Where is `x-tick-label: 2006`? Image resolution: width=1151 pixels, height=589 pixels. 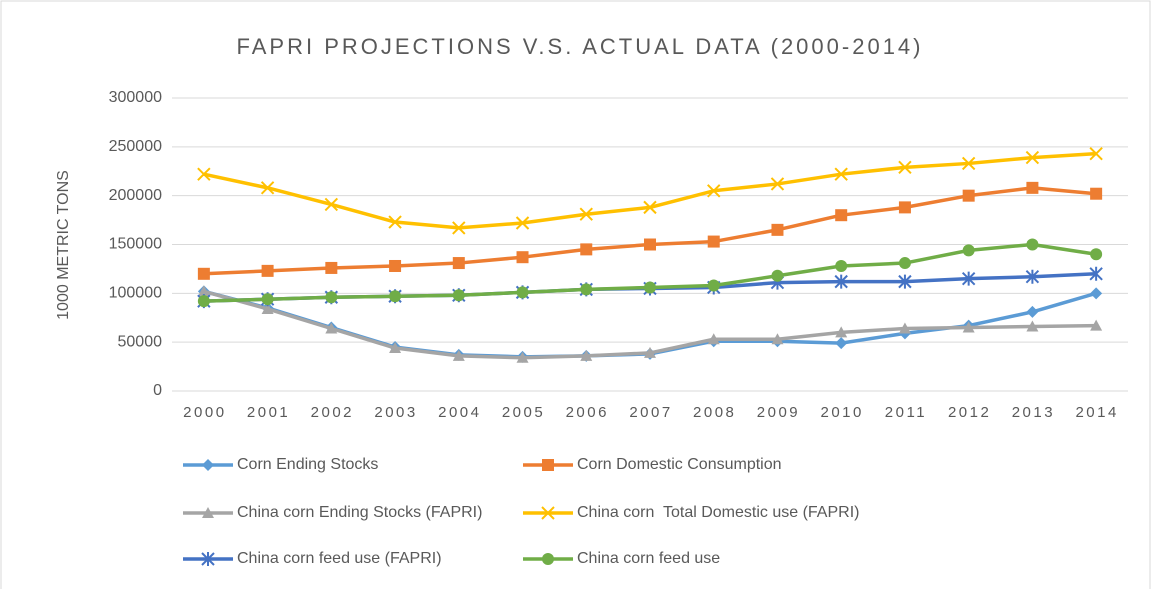
x-tick-label: 2006 is located at coordinates (587, 412).